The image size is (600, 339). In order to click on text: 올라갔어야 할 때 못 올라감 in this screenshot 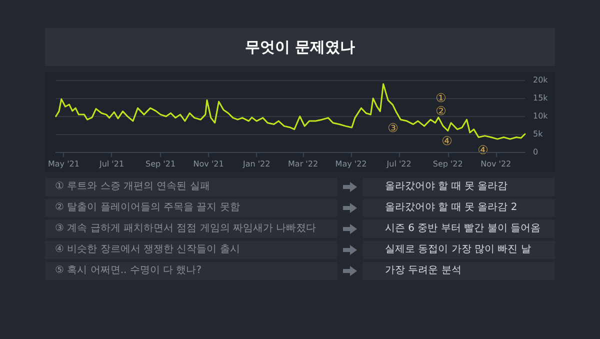, I will do `click(459, 187)`.